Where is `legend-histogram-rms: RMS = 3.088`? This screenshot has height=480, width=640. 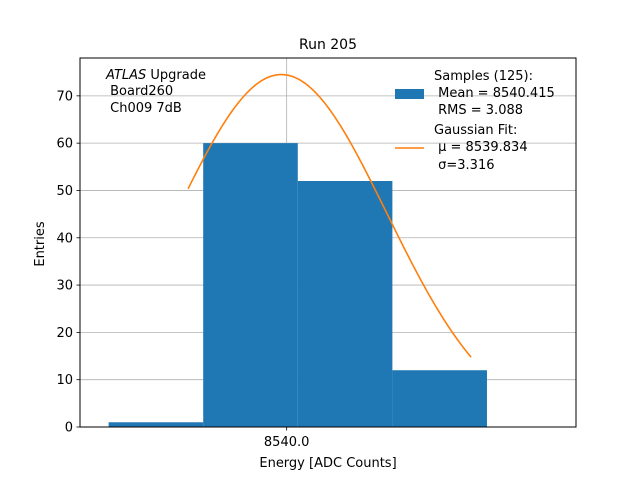 legend-histogram-rms: RMS = 3.088 is located at coordinates (478, 110).